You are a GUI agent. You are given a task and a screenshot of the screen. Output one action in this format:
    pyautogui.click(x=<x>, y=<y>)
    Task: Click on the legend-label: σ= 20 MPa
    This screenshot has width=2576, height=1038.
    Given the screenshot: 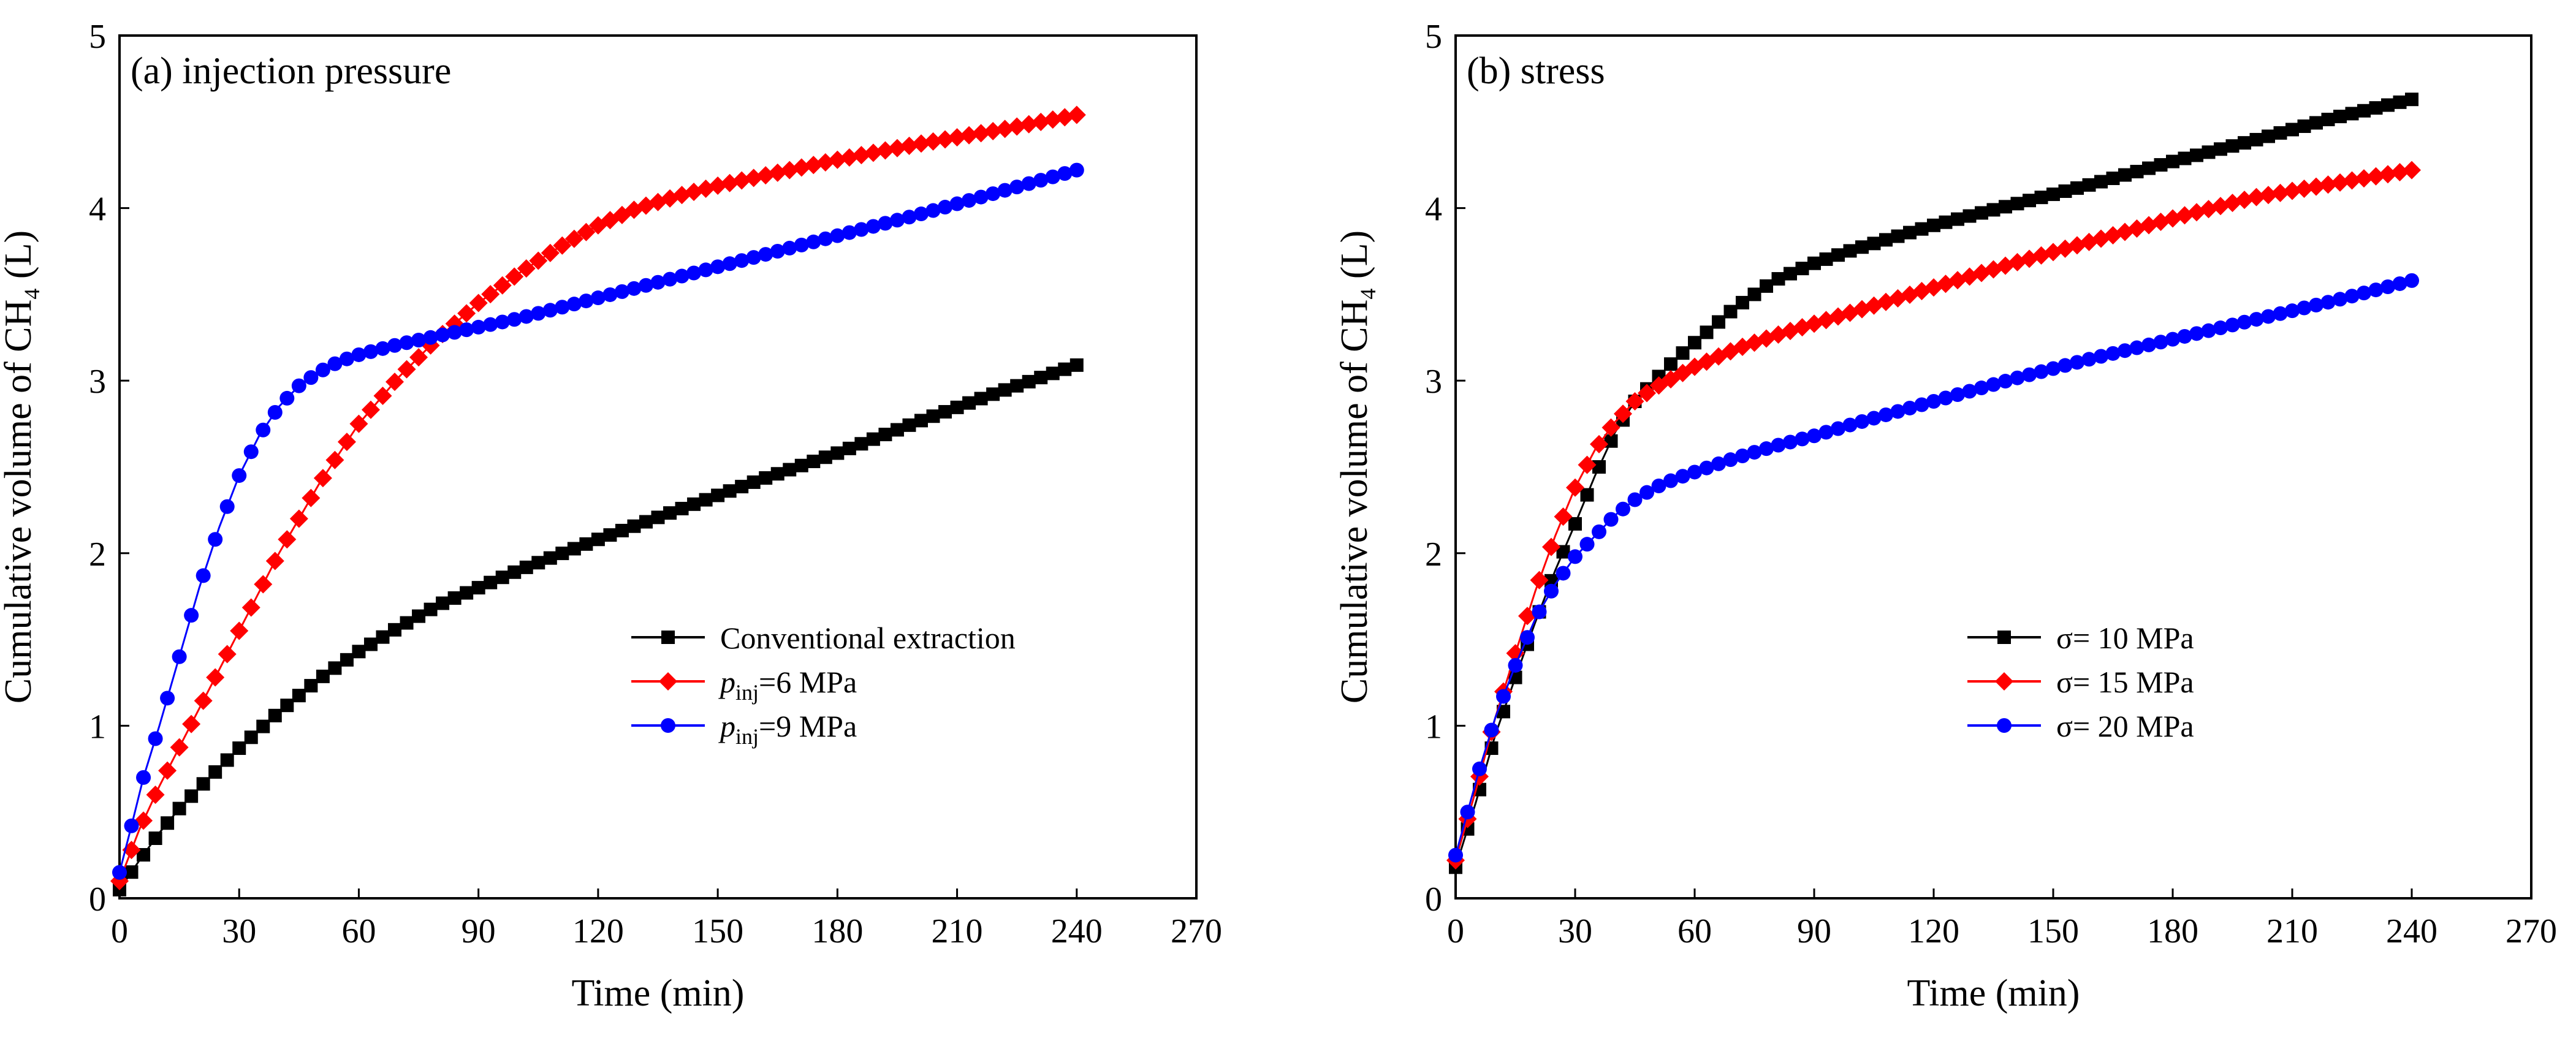 What is the action you would take?
    pyautogui.click(x=2125, y=726)
    